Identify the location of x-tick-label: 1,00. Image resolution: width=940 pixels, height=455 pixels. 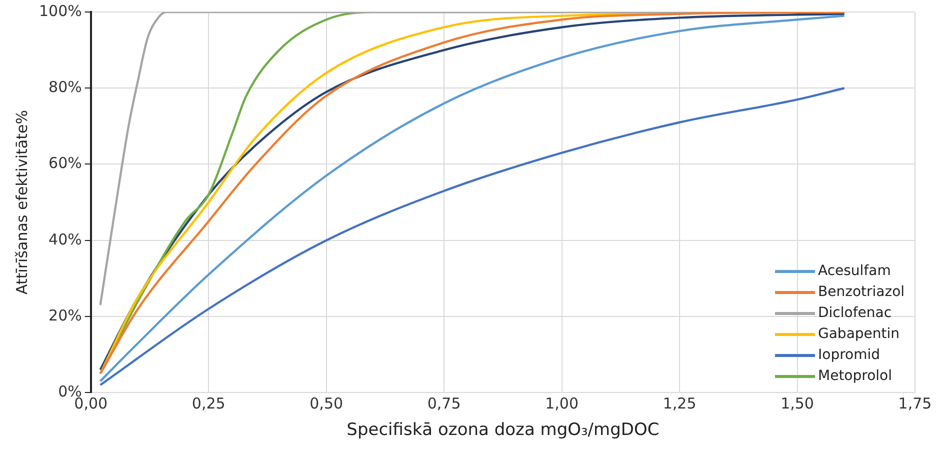
(562, 403).